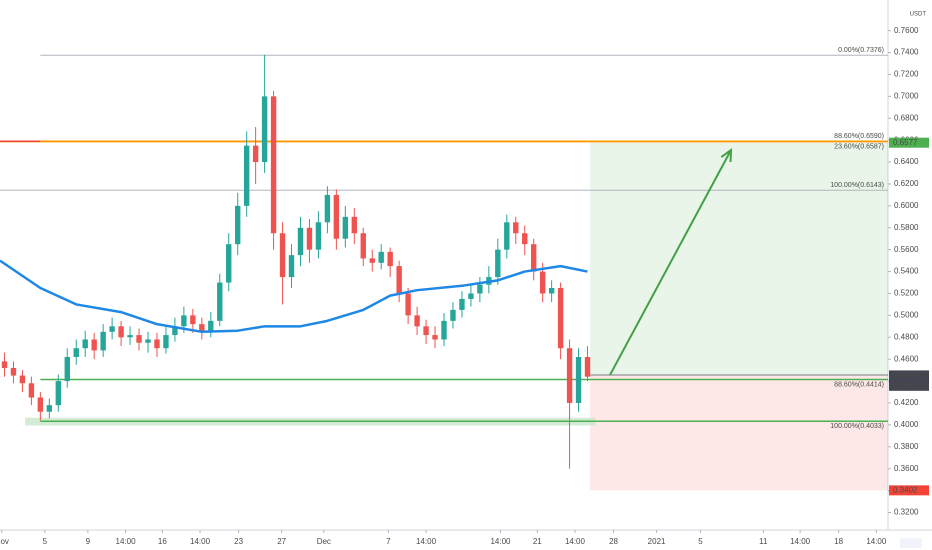  What do you see at coordinates (45, 541) in the screenshot?
I see `x-tick-label: 5` at bounding box center [45, 541].